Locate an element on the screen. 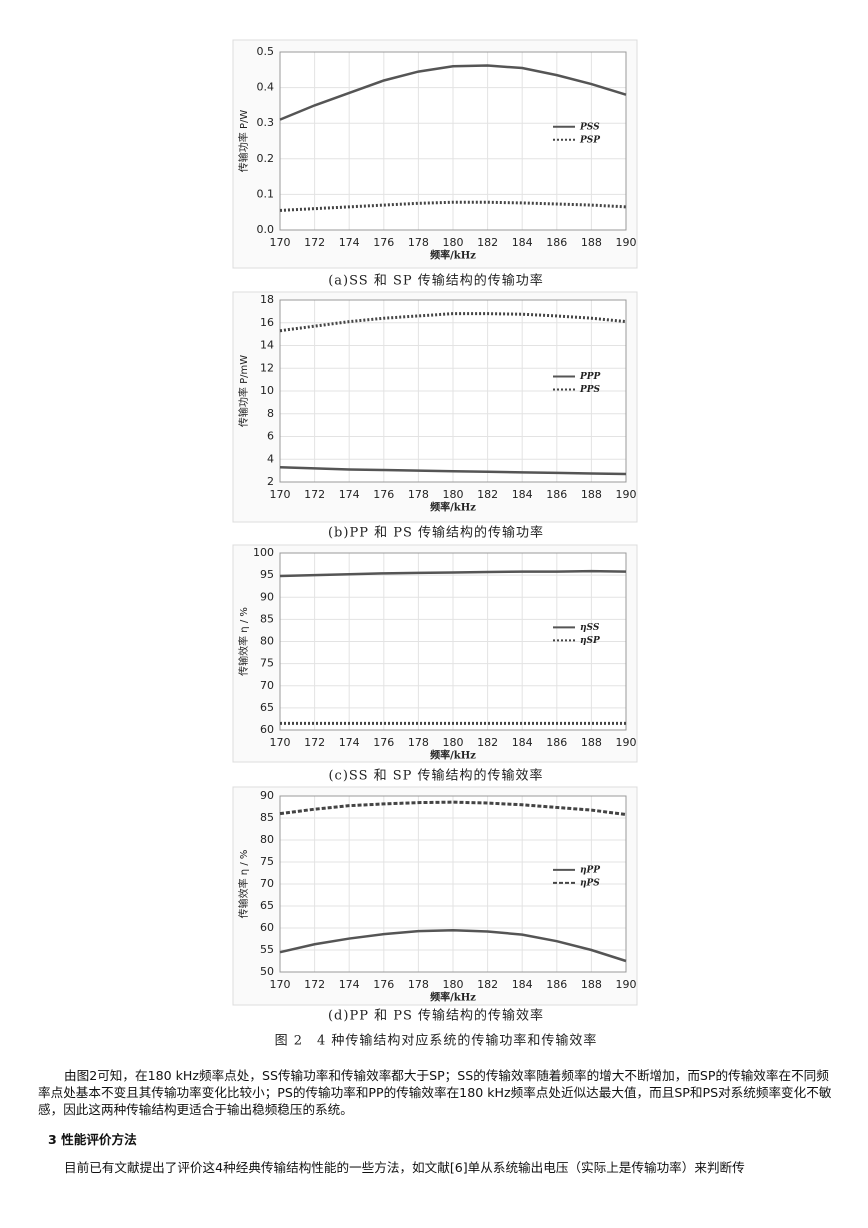 Image resolution: width=868 pixels, height=1228 pixels. legend-label: ηPS is located at coordinates (590, 883).